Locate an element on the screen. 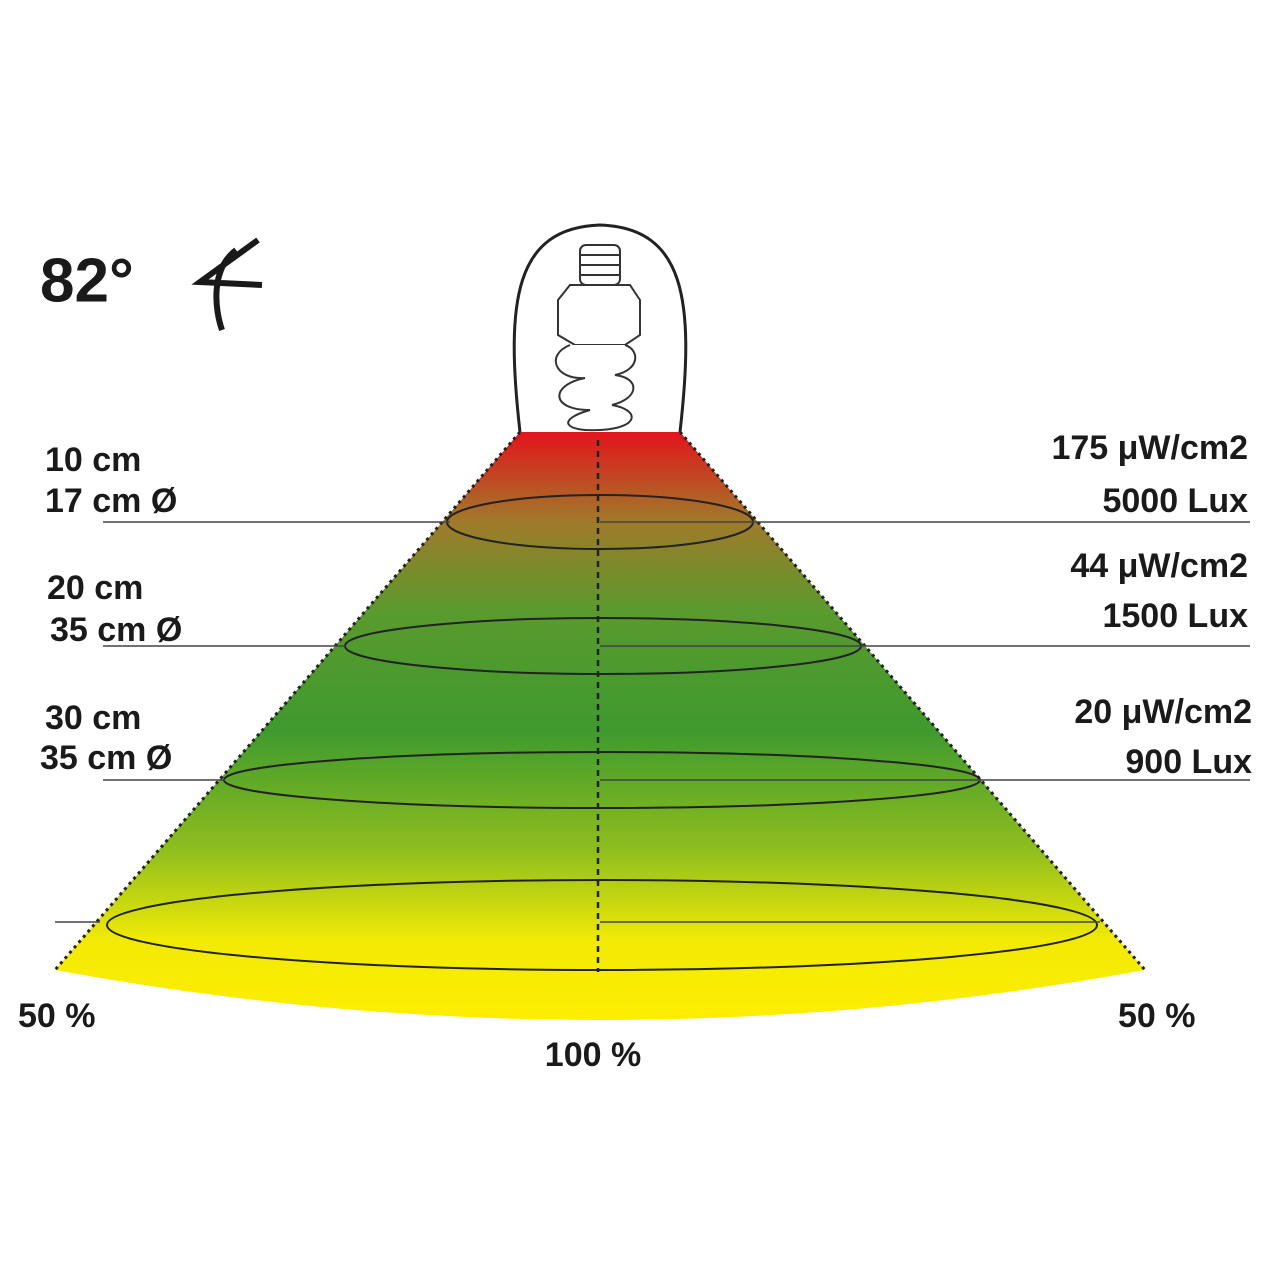 The image size is (1280, 1280). irradiance-label: 175 μW/cm2 is located at coordinates (1149, 448).